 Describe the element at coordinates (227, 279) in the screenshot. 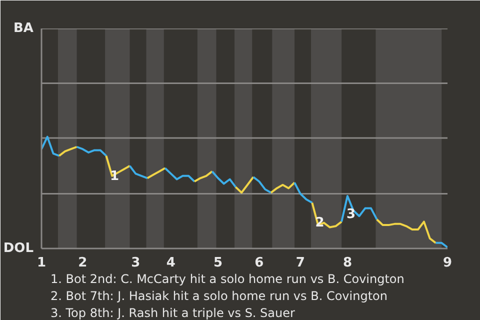

I see `text: 1. Bot 2nd: C. McCarty hit a solo home run vs B. Covington` at that location.